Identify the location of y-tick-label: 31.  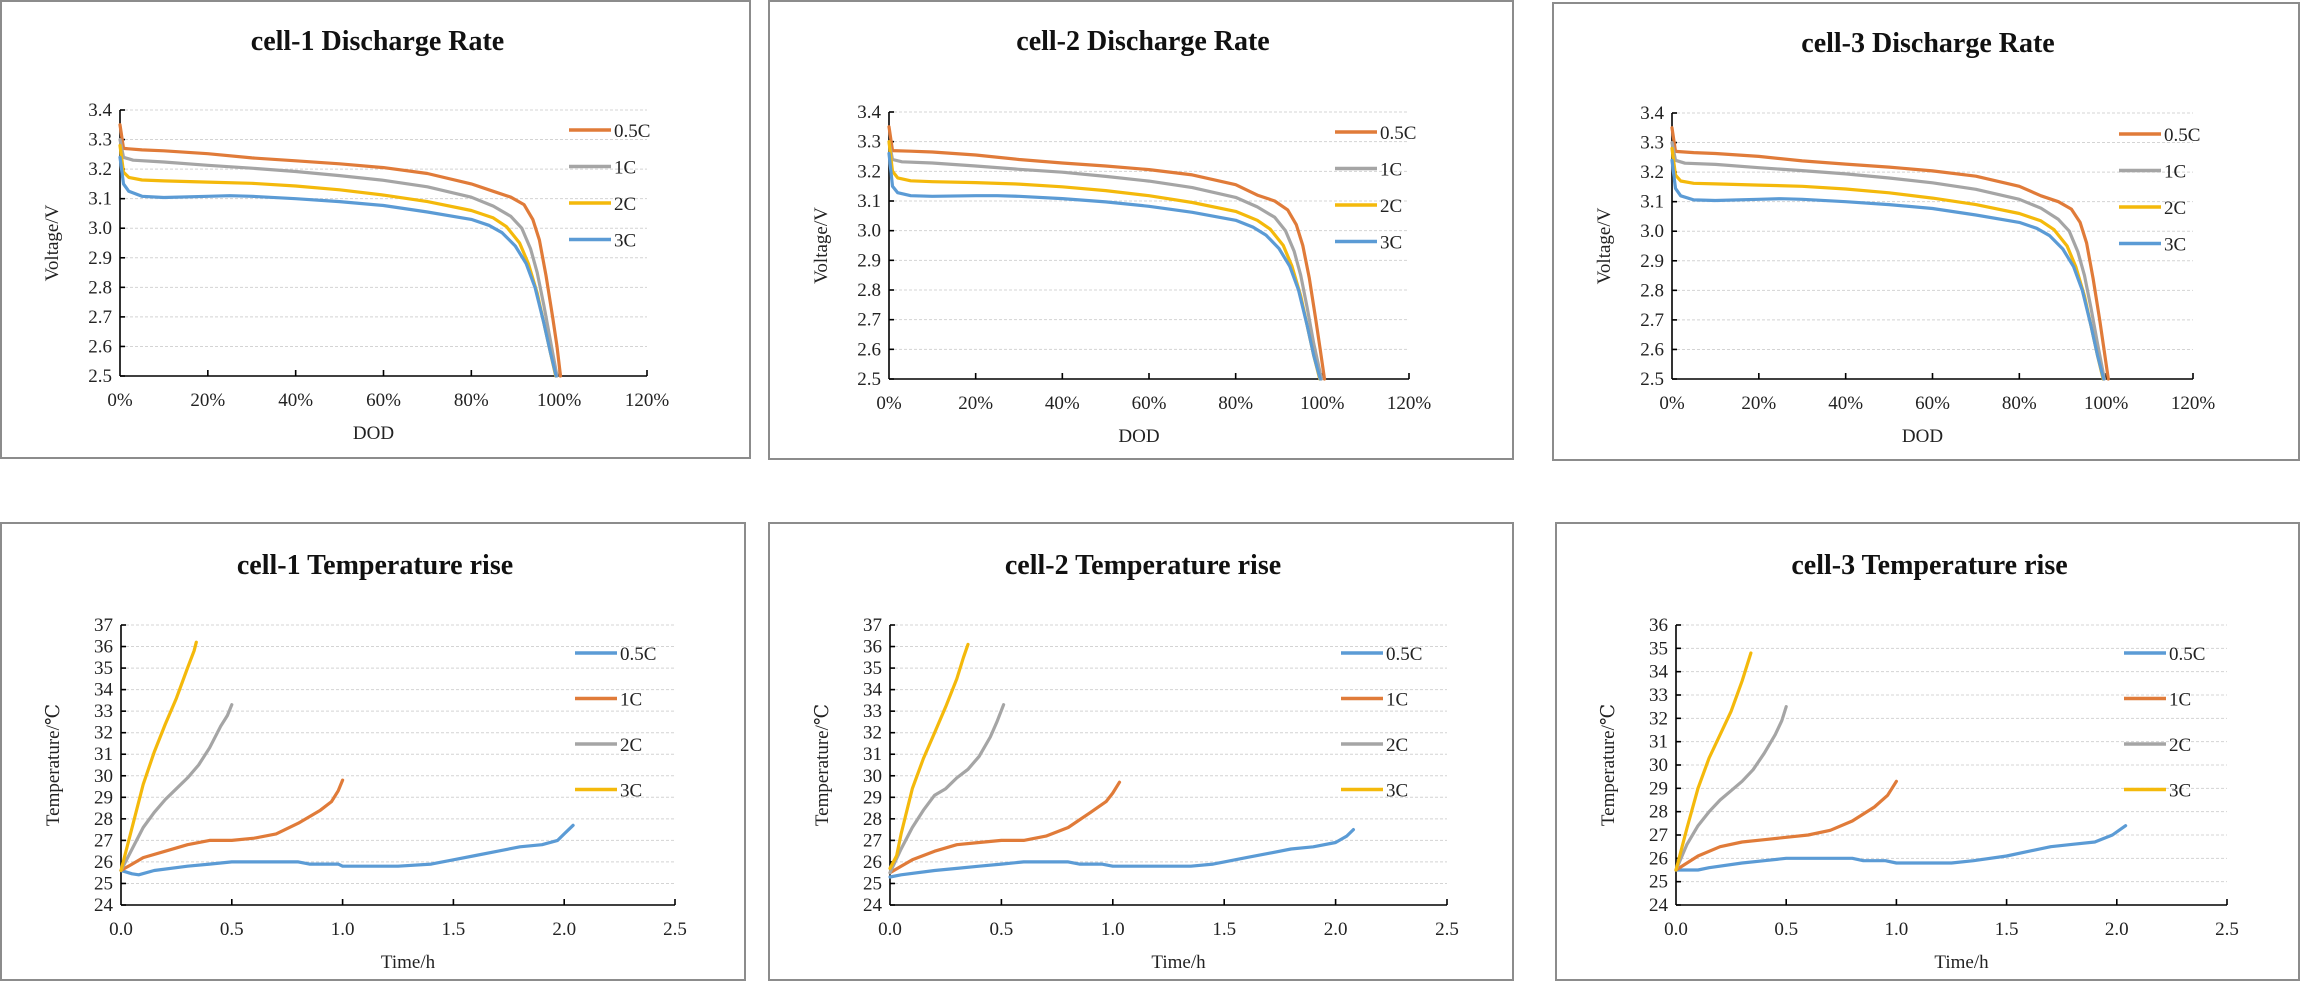
(1658, 742).